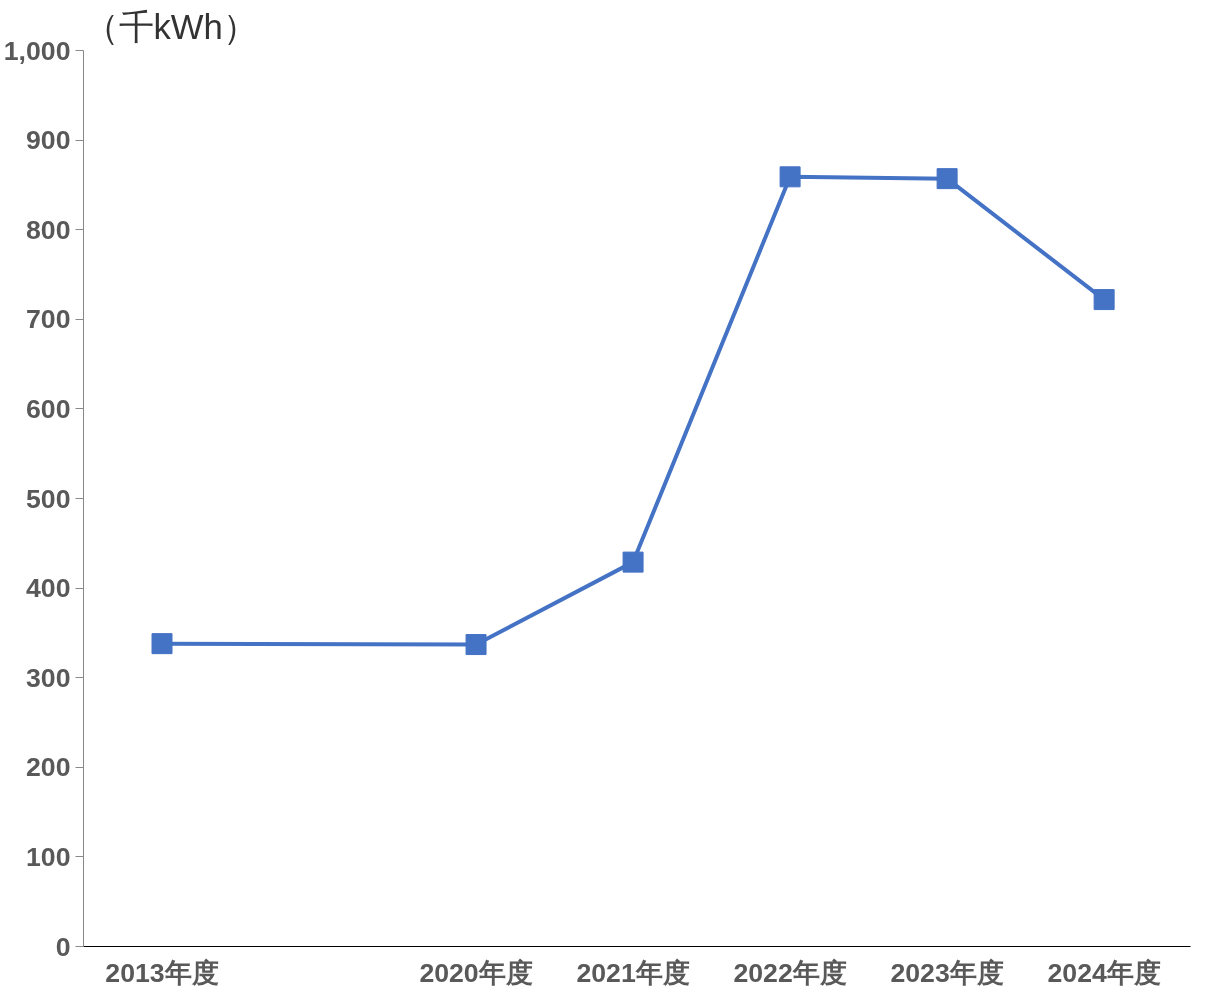 Image resolution: width=1212 pixels, height=1004 pixels. I want to click on y-tick-label: 300, so click(48, 677).